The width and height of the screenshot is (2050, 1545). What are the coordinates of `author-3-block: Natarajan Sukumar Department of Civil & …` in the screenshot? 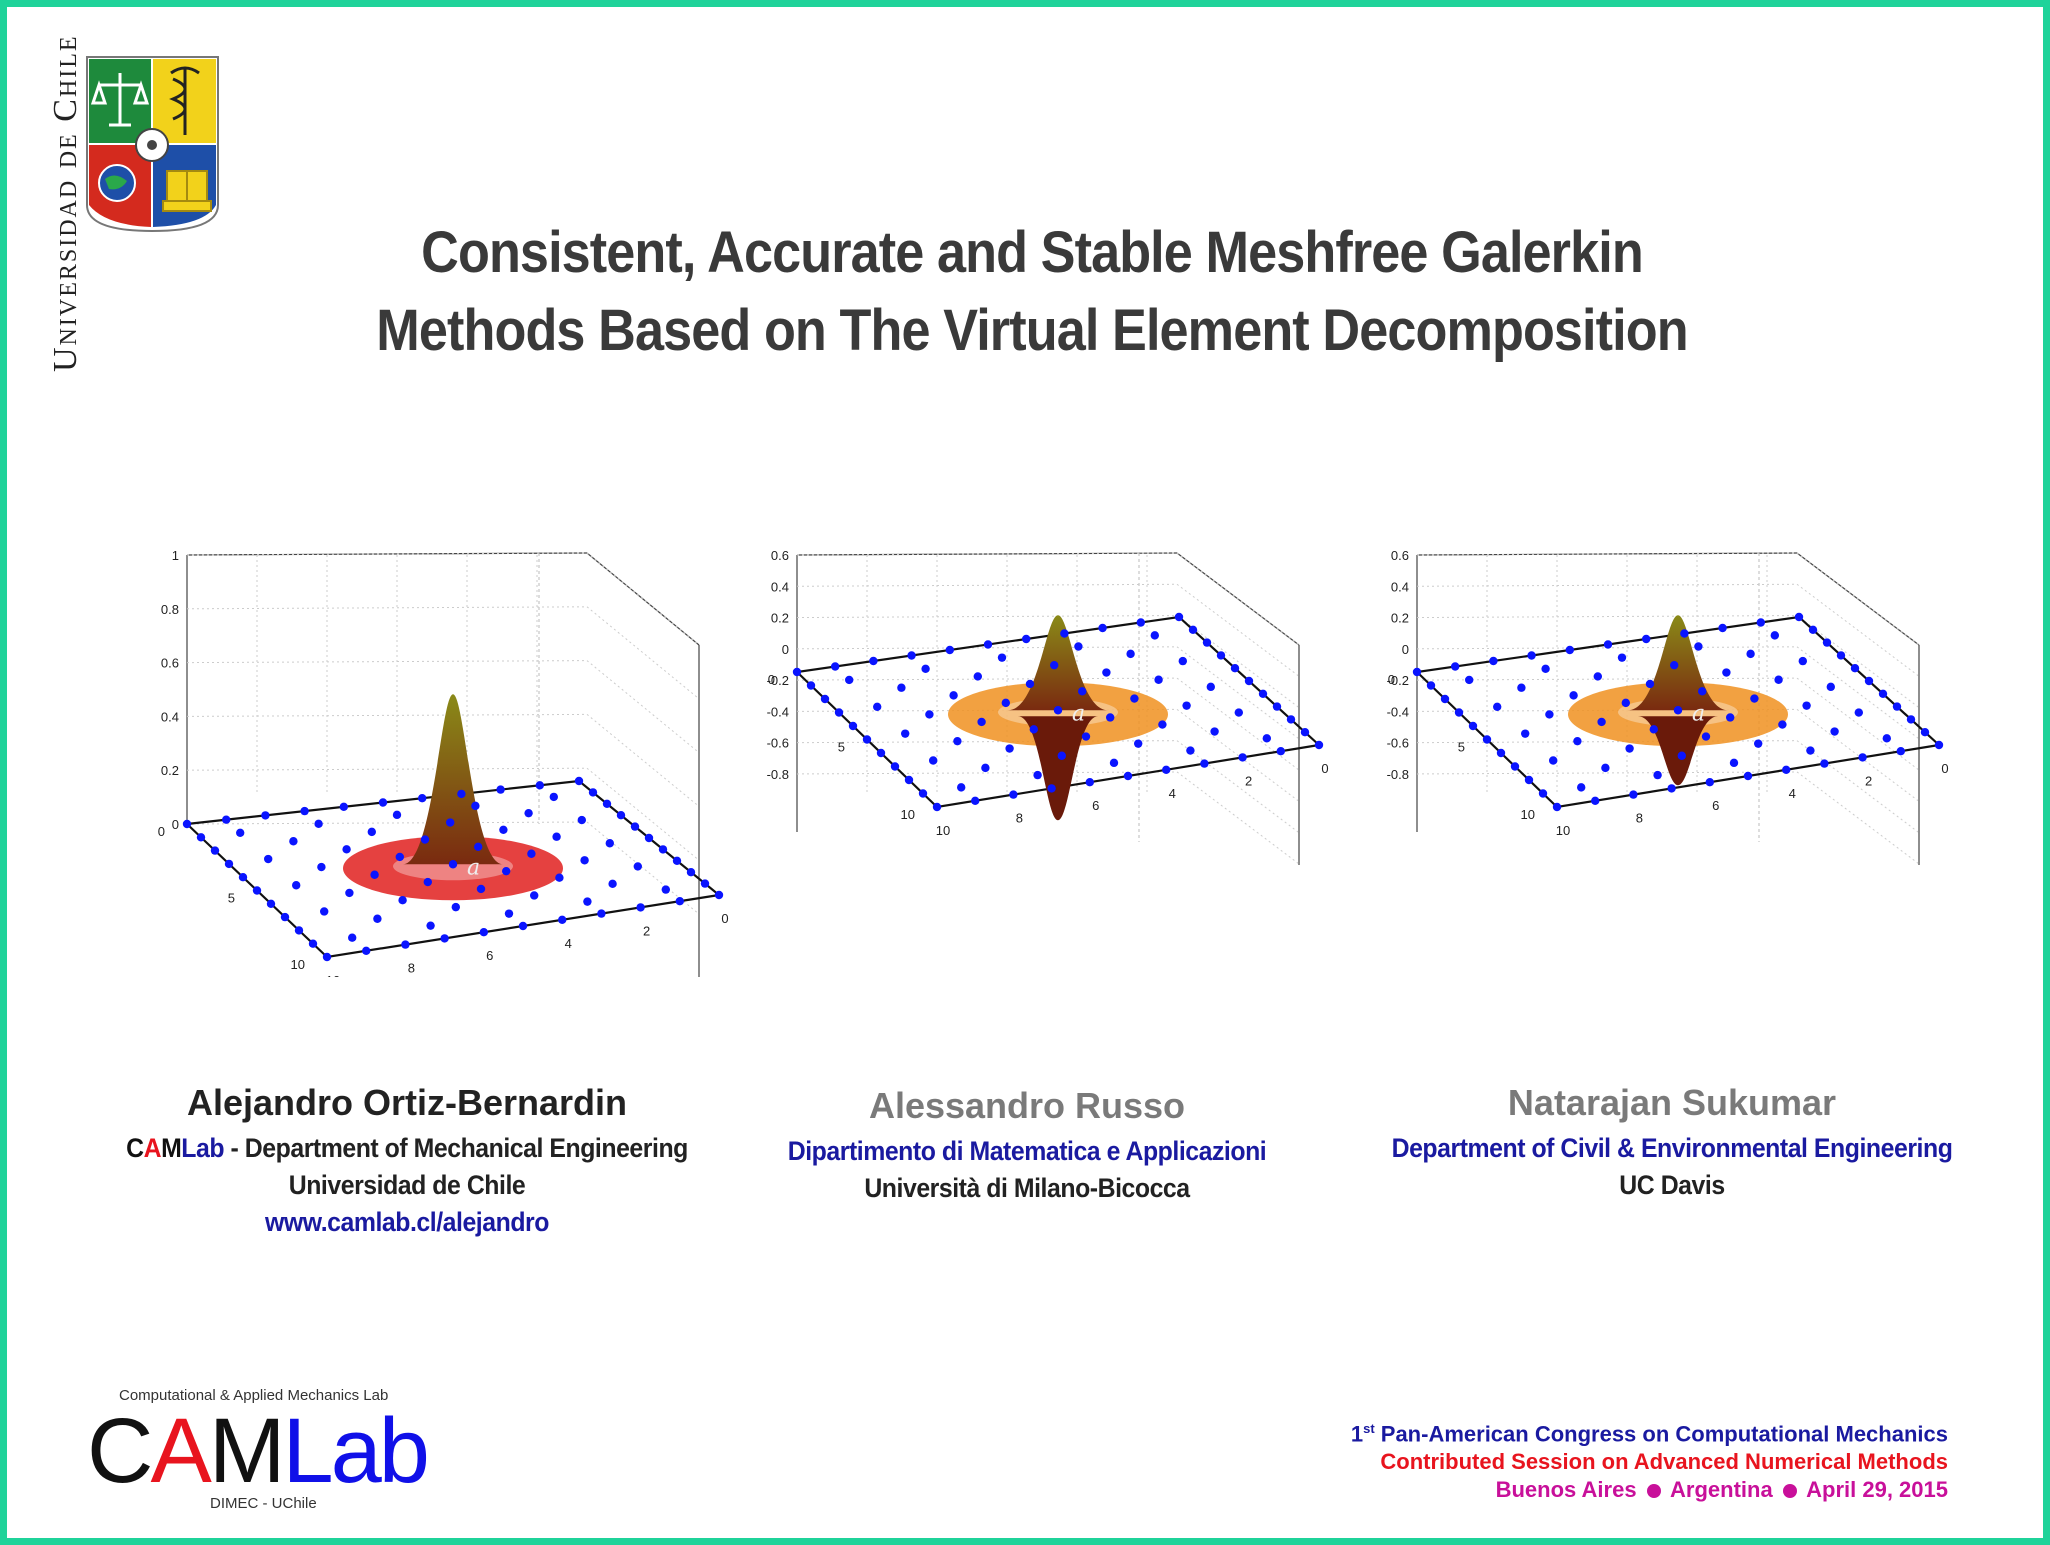 It's located at (1672, 1143).